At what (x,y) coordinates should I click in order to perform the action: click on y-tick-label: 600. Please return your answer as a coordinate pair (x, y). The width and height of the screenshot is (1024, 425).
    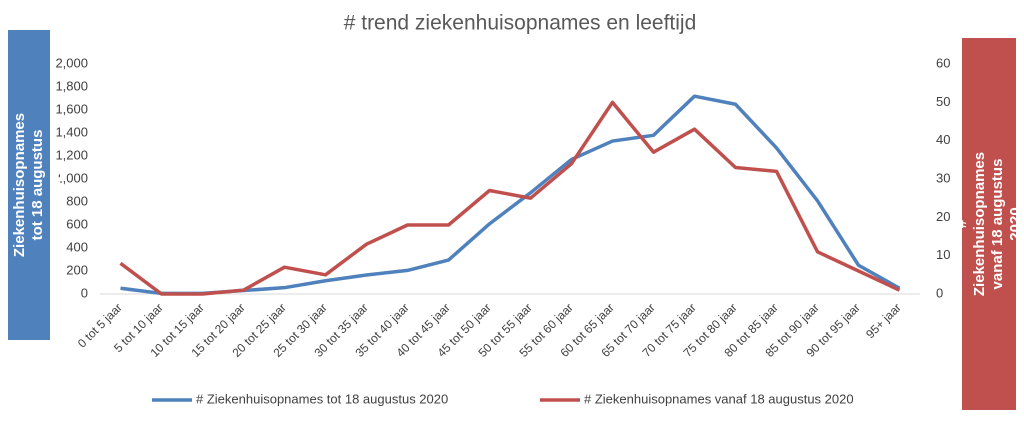
    Looking at the image, I should click on (77, 223).